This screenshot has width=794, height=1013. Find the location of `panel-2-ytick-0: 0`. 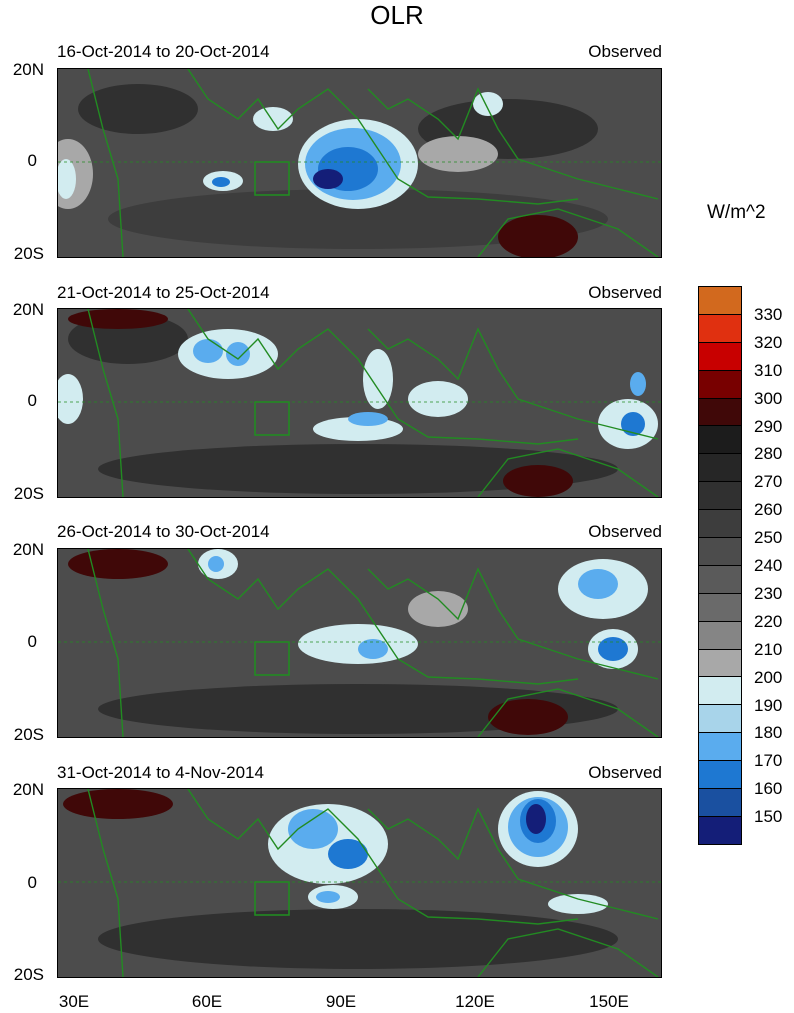

panel-2-ytick-0: 0 is located at coordinates (32, 400).